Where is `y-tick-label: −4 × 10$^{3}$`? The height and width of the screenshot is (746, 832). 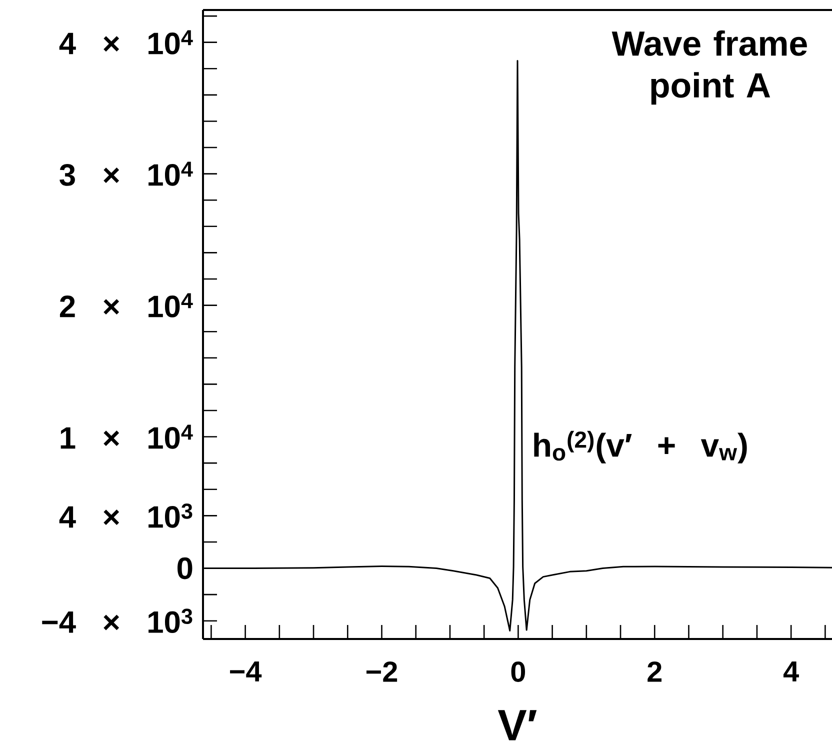
y-tick-label: −4 × 10$^{3}$ is located at coordinates (117, 621).